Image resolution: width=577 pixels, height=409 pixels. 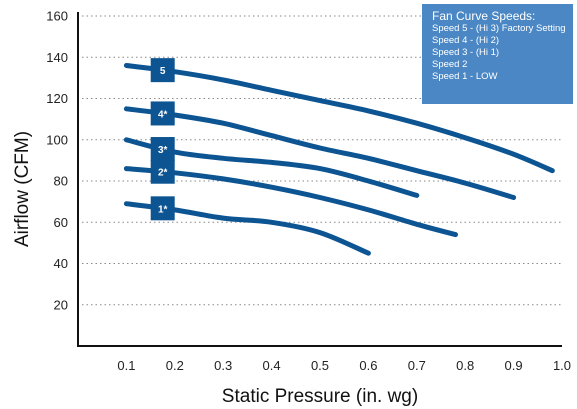 I want to click on series-tags: 5 4* 3* 2* 1*, so click(x=162, y=139).